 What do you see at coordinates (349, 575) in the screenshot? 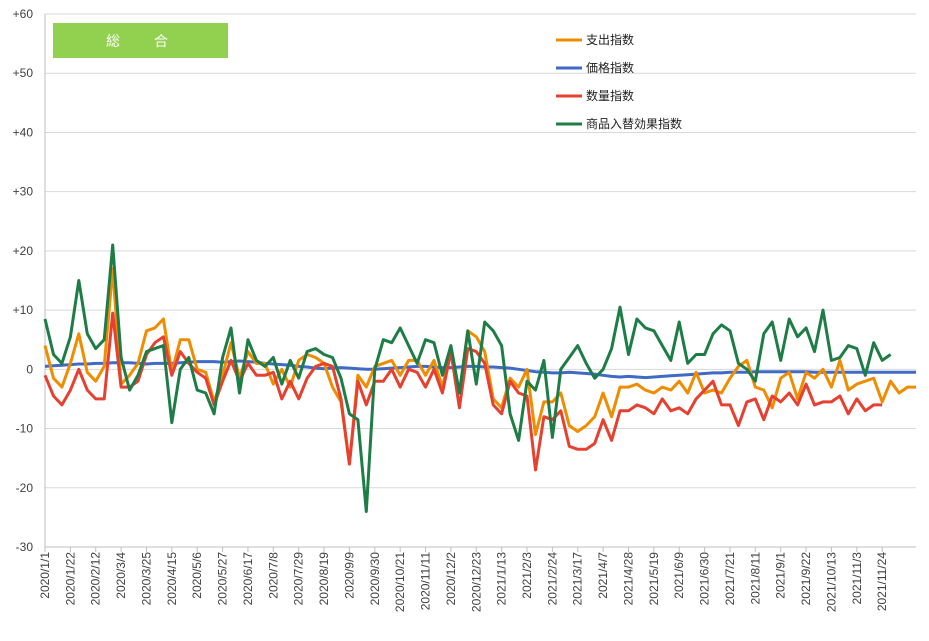
I see `x-tick-label: 2020/9/9` at bounding box center [349, 575].